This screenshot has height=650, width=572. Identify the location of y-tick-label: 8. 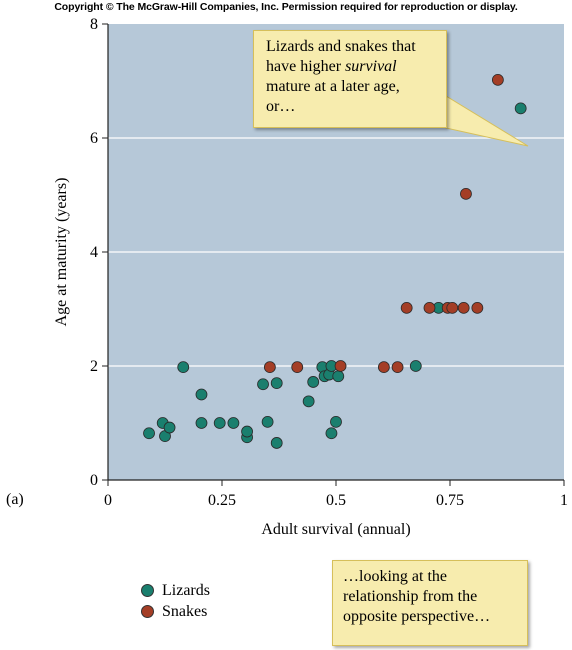
(94, 24).